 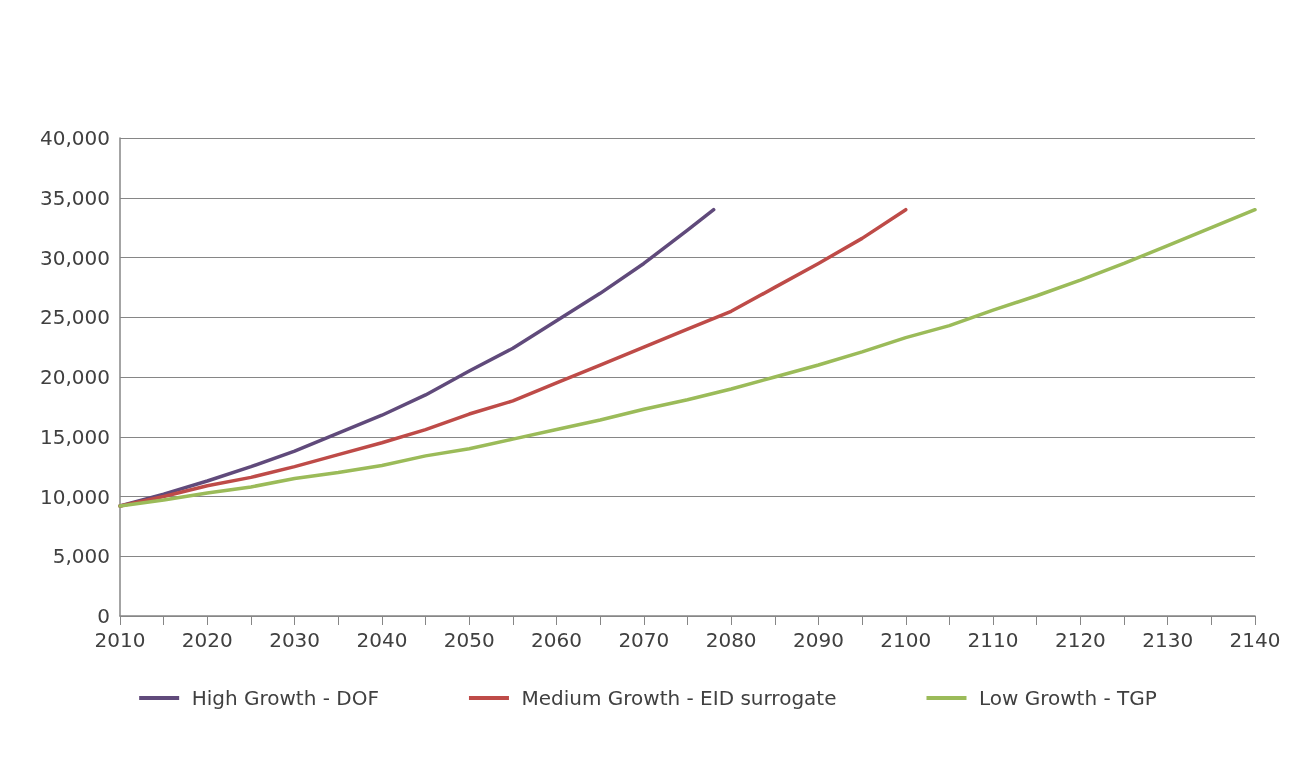 What do you see at coordinates (120, 640) in the screenshot?
I see `x-tick-label: 2010` at bounding box center [120, 640].